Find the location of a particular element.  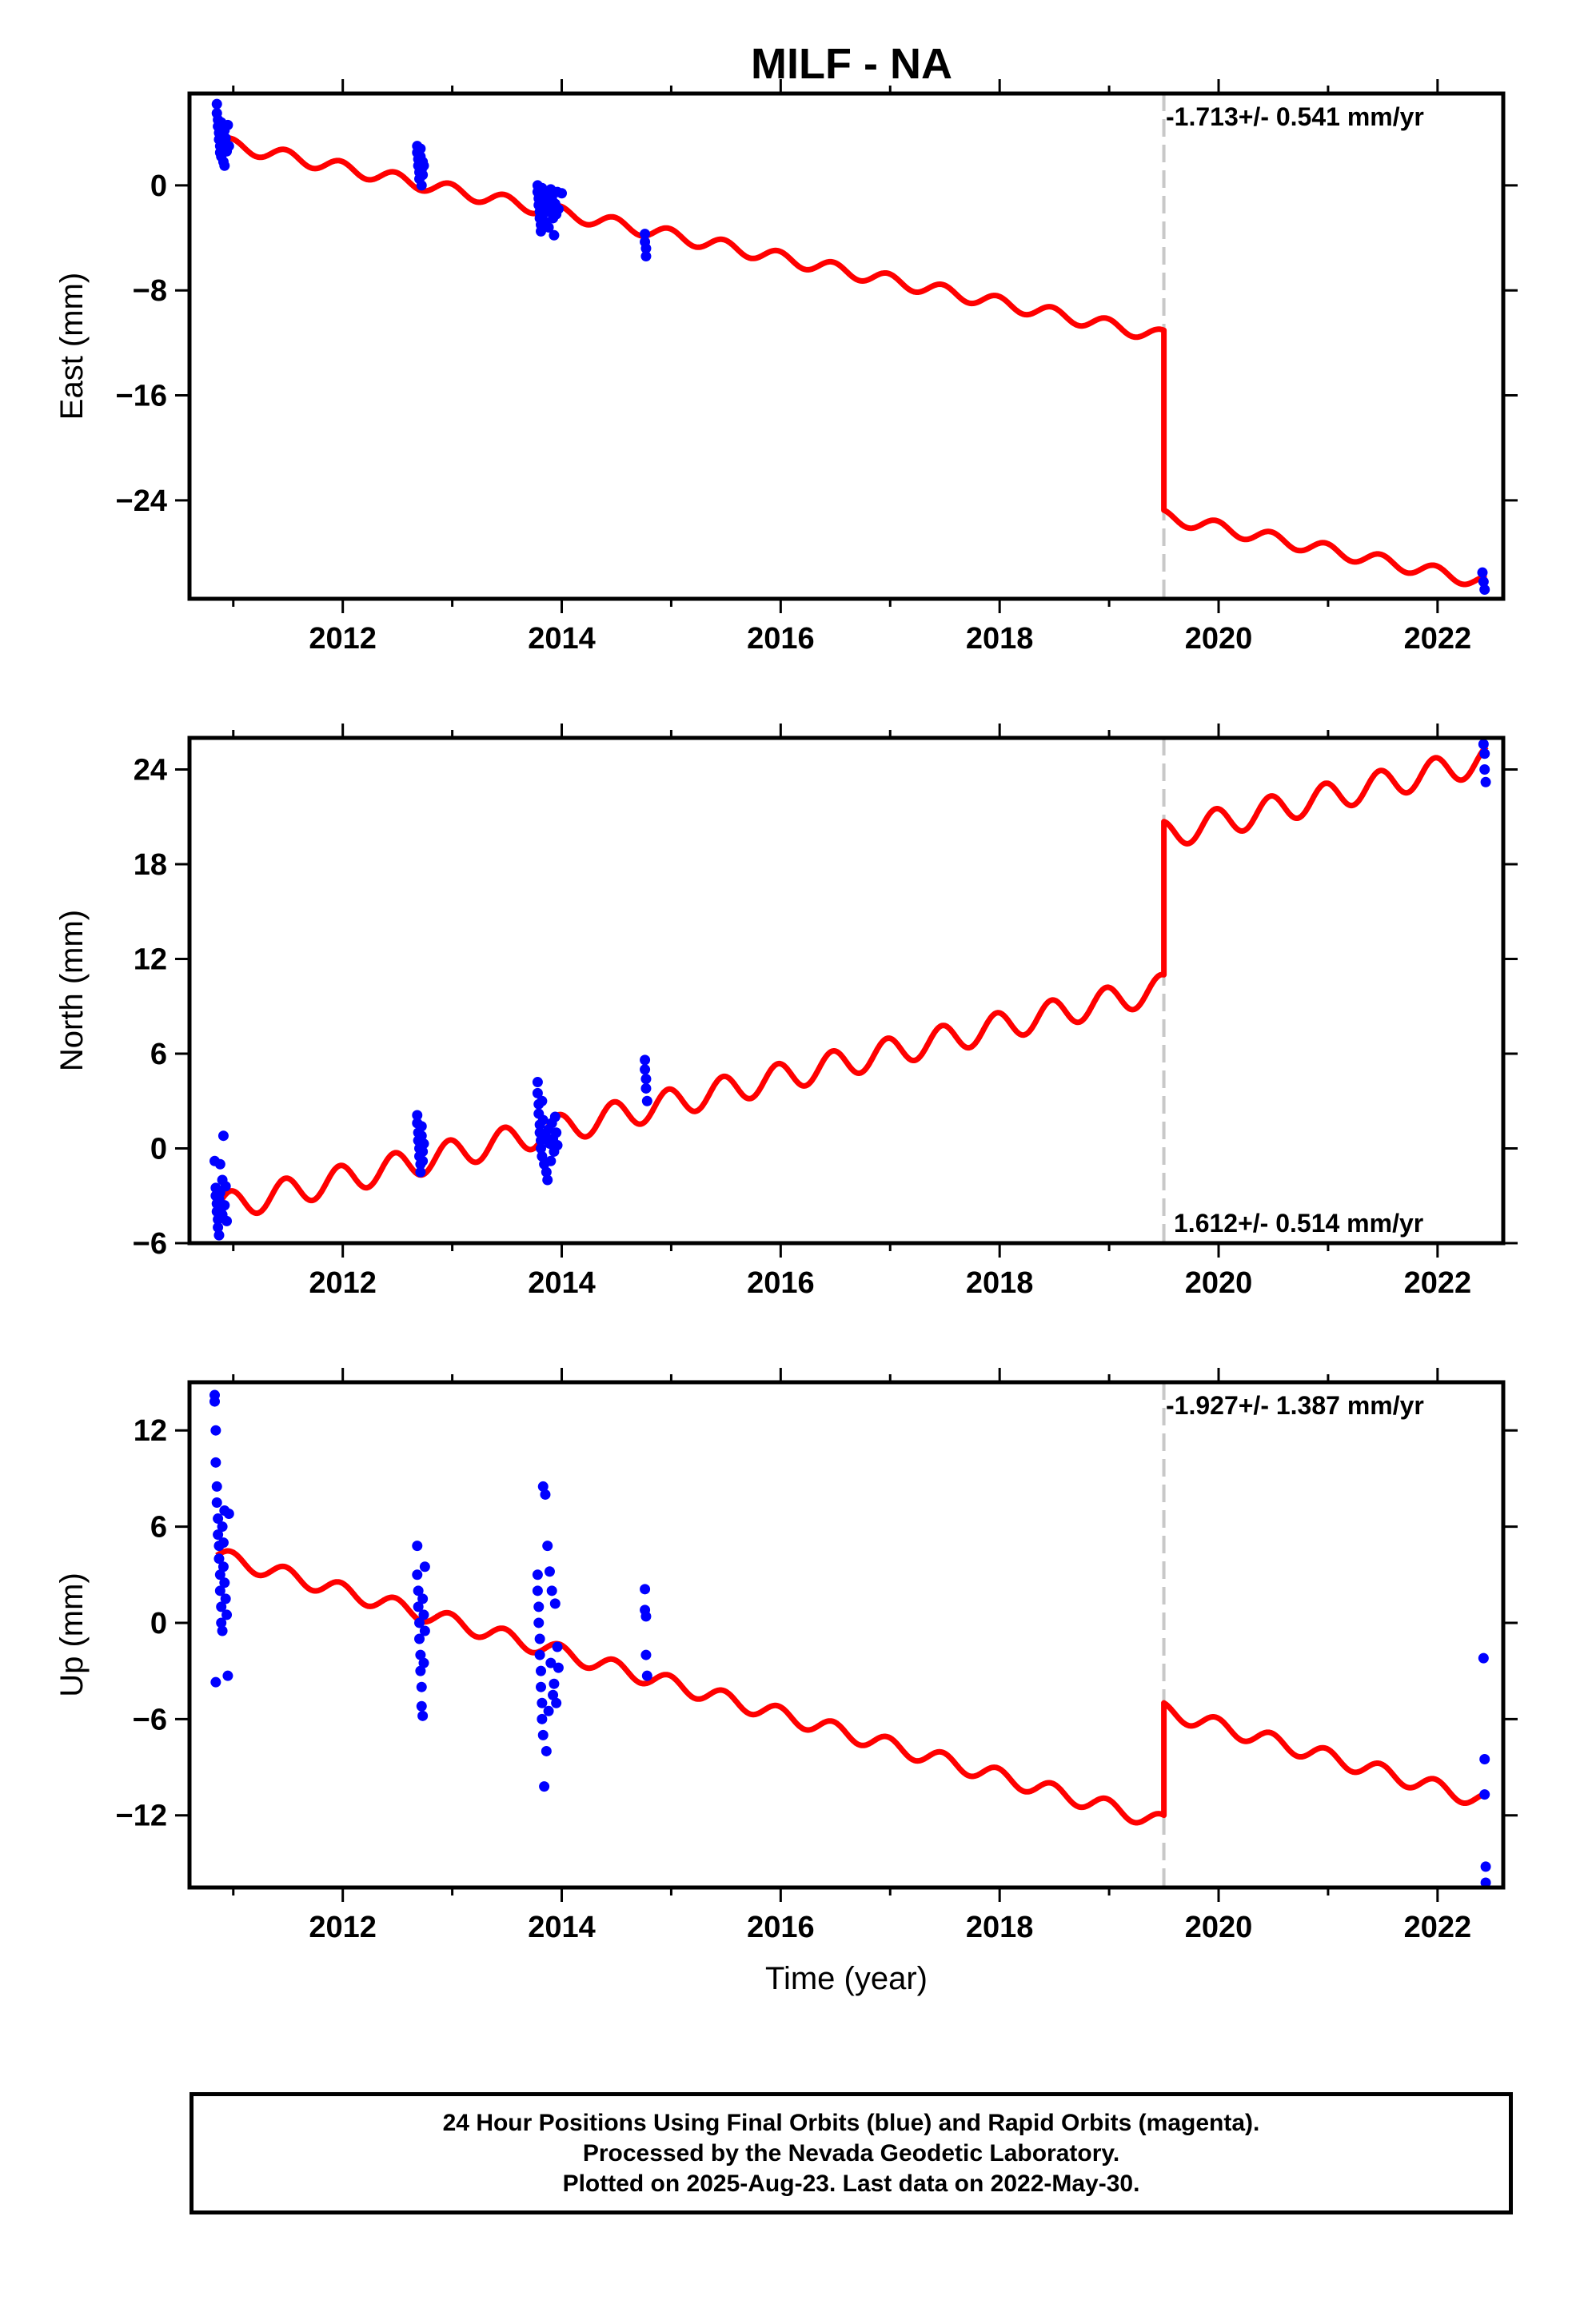

x-tick-label: 2016 is located at coordinates (781, 639).